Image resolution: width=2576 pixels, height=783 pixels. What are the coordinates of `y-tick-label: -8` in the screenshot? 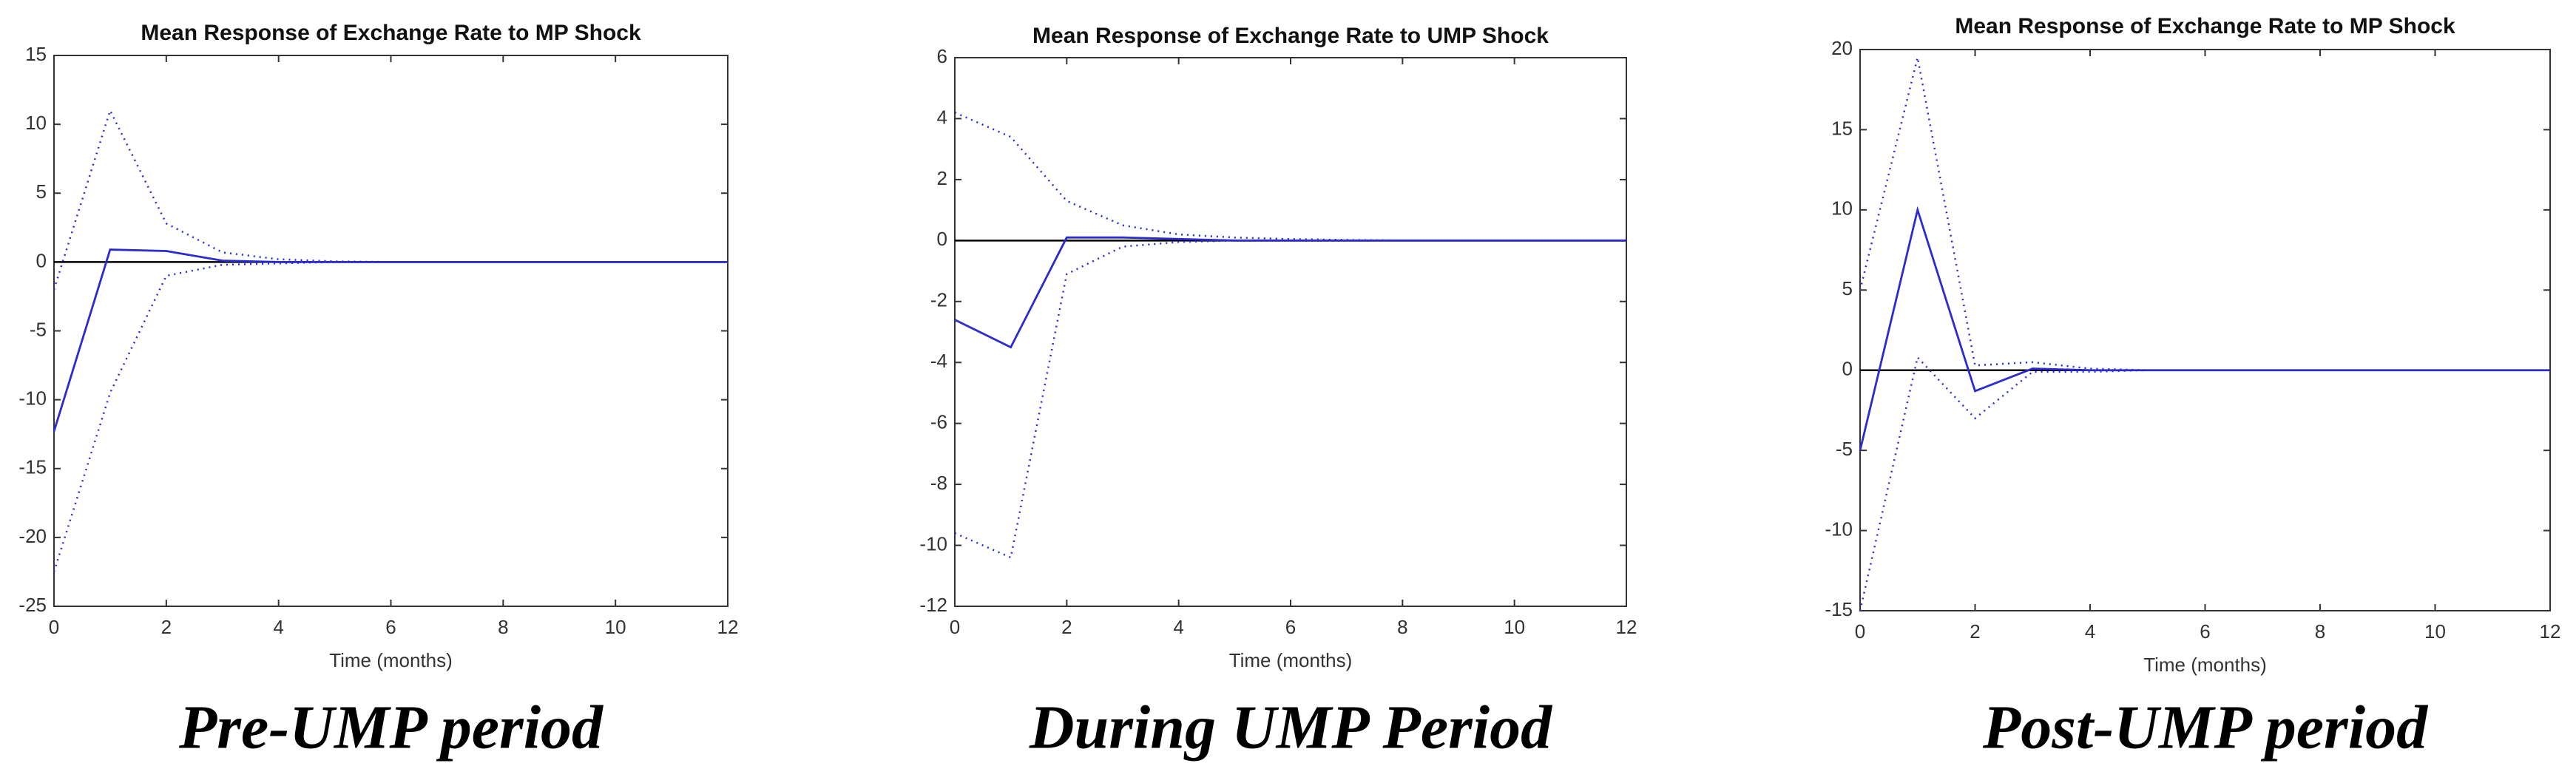 It's located at (938, 483).